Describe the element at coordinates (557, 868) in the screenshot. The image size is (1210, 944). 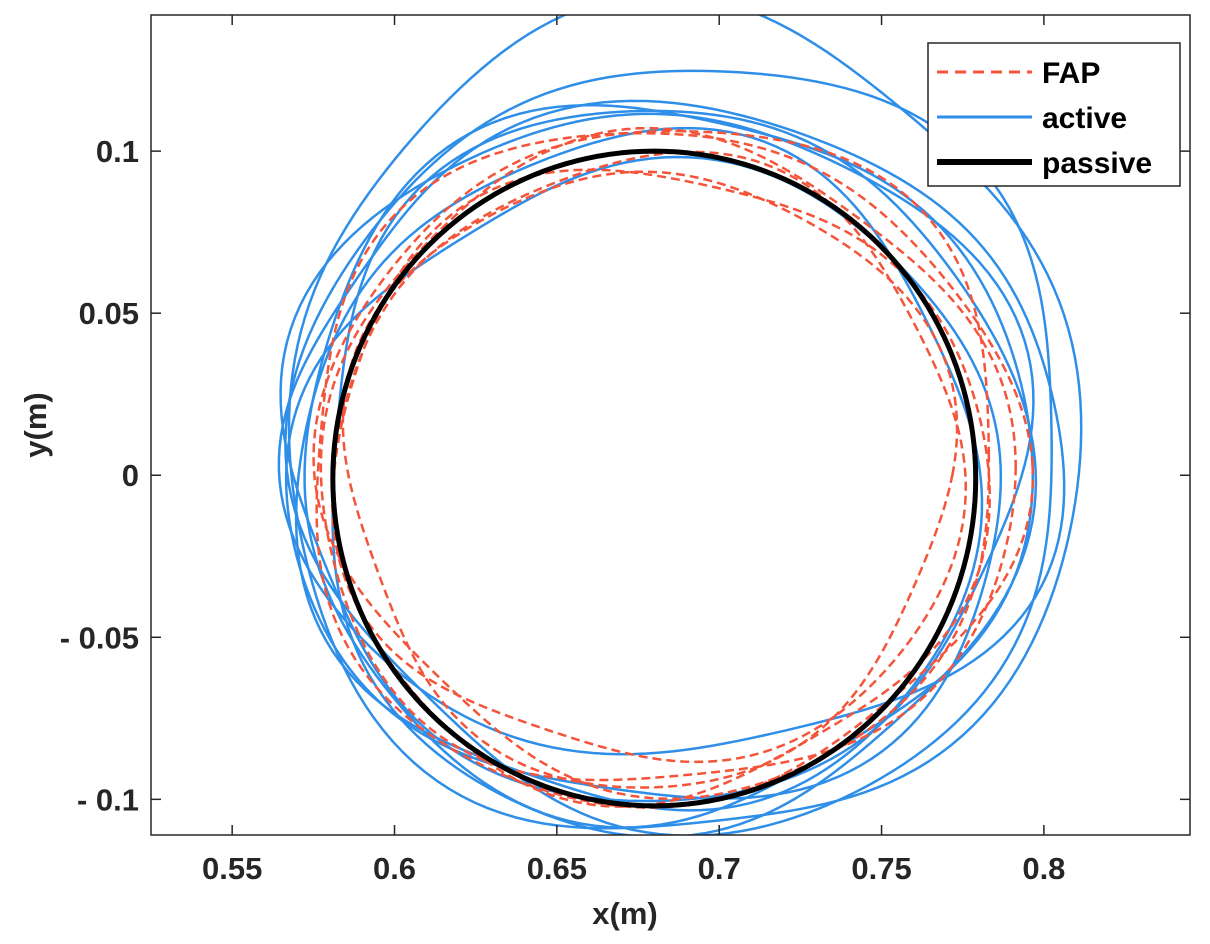
I see `x-tick-label: 0.65` at that location.